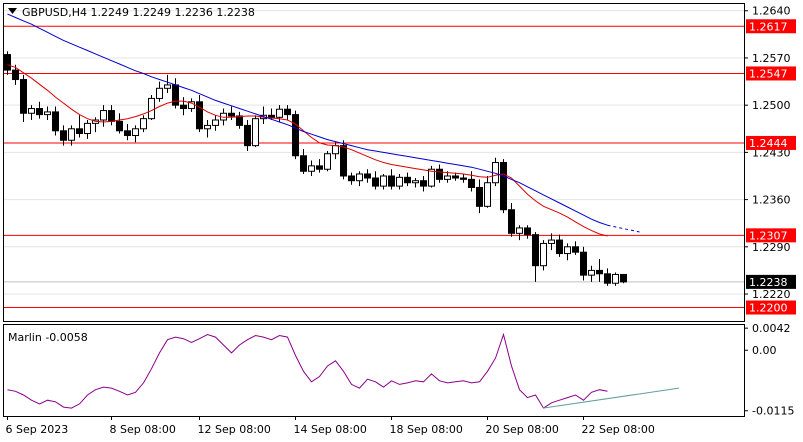  I want to click on indicator-title: Marlin -0.0058, so click(48, 337).